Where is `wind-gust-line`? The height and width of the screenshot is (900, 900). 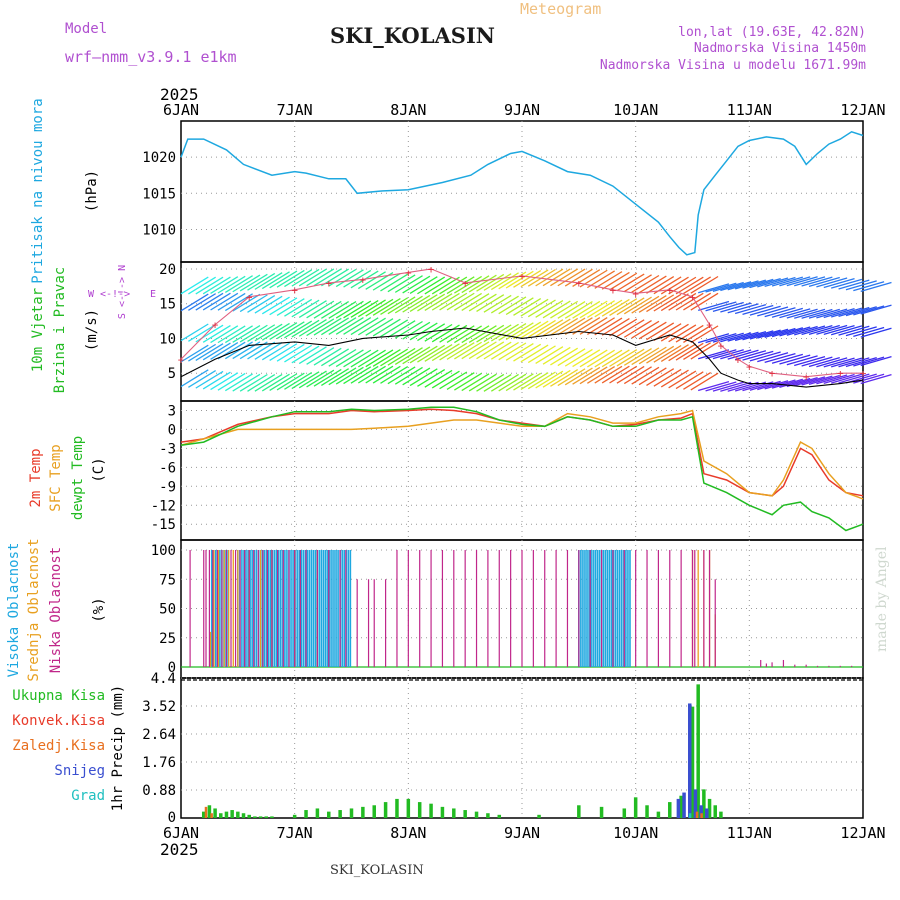
wind-gust-line is located at coordinates (521, 323).